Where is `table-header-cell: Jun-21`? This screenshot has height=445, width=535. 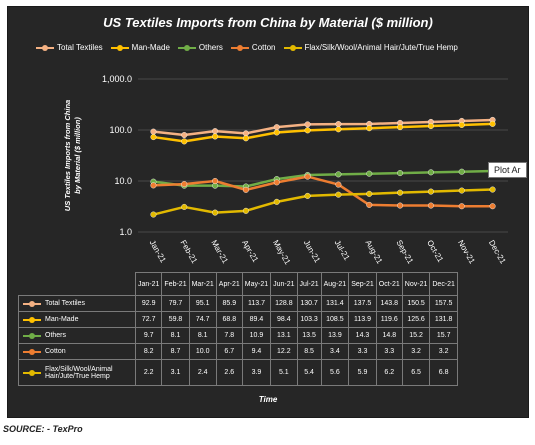
table-header-cell: Jun-21 is located at coordinates (284, 284).